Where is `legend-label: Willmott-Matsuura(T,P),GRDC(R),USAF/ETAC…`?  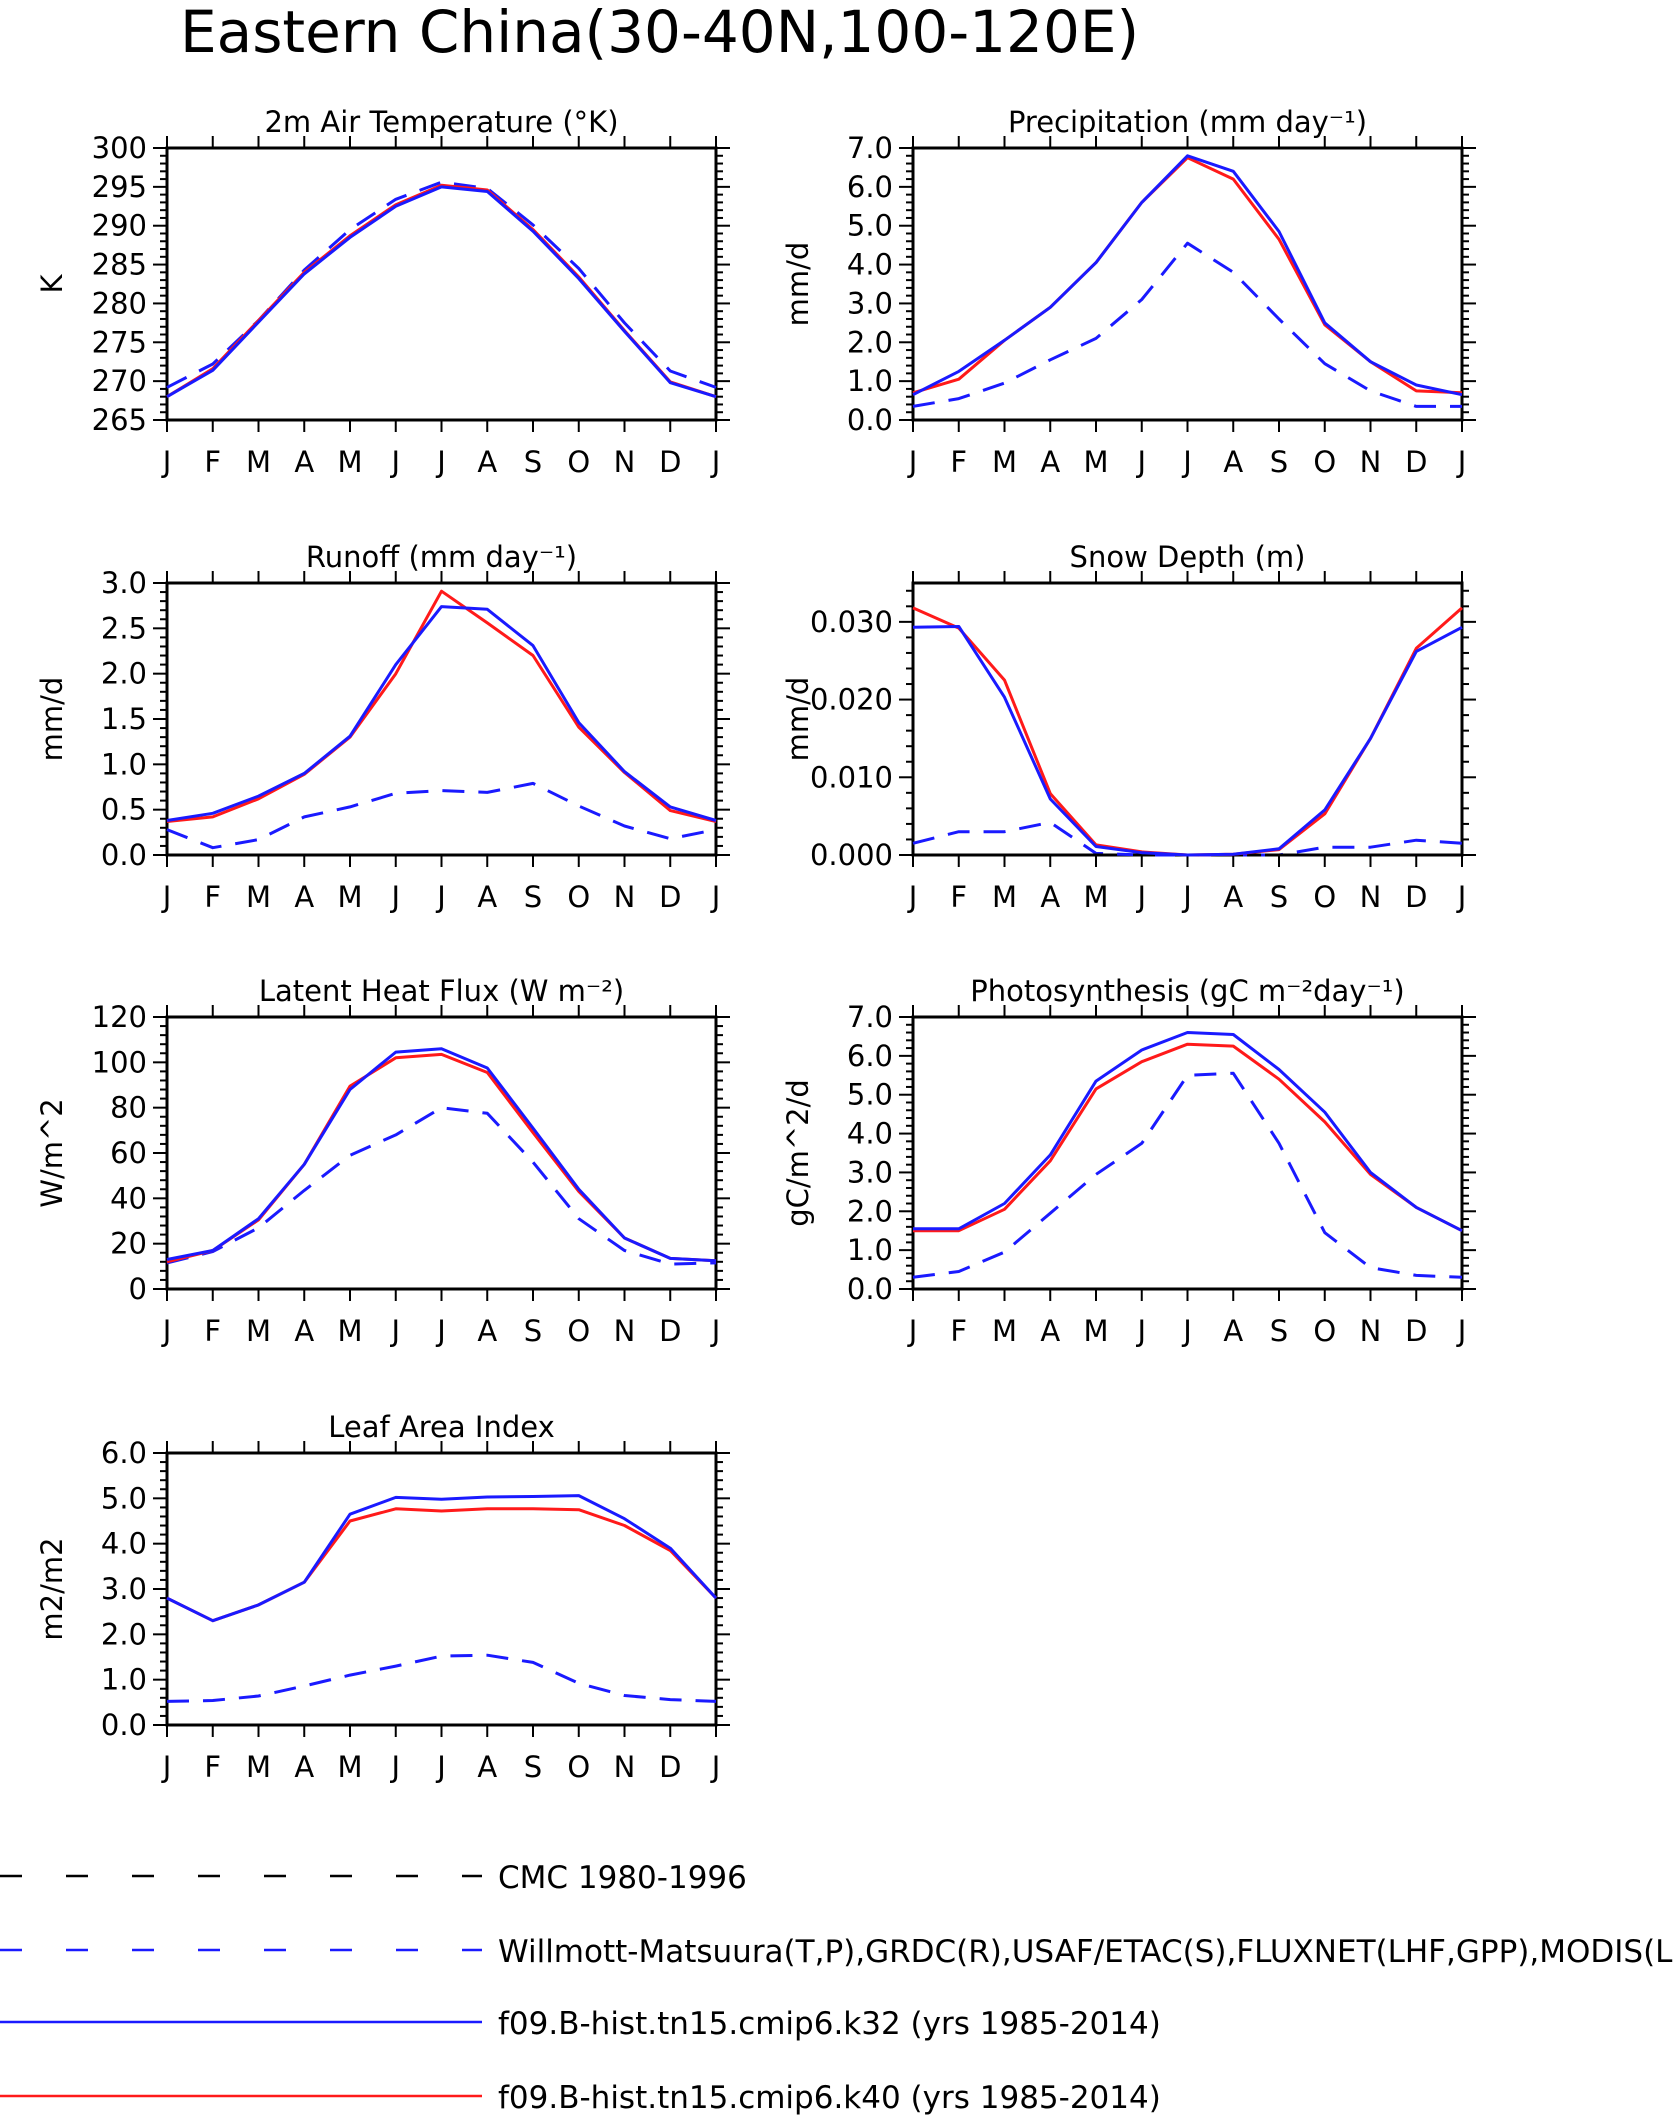
legend-label: Willmott-Matsuura(T,P),GRDC(R),USAF/ETAC… is located at coordinates (1085, 1952).